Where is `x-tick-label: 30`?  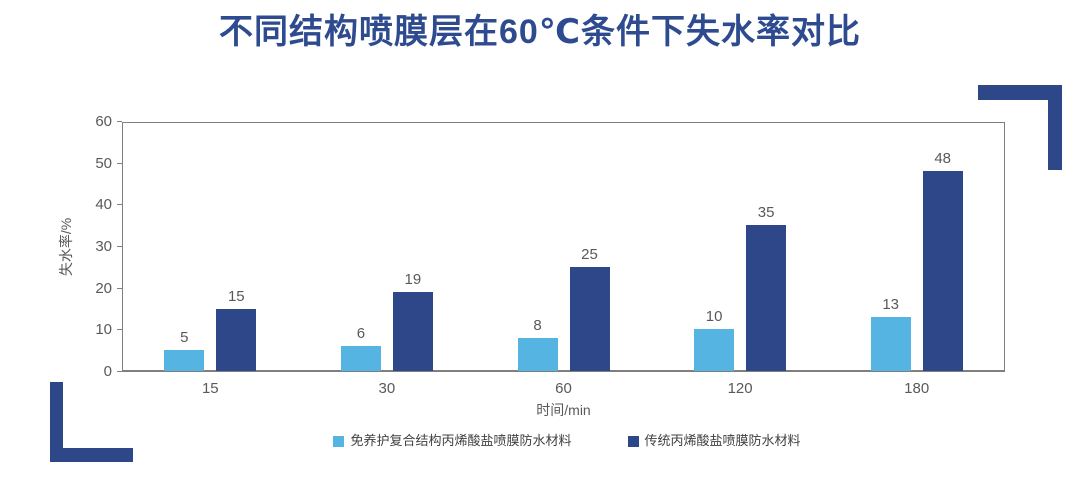
x-tick-label: 30 is located at coordinates (387, 388).